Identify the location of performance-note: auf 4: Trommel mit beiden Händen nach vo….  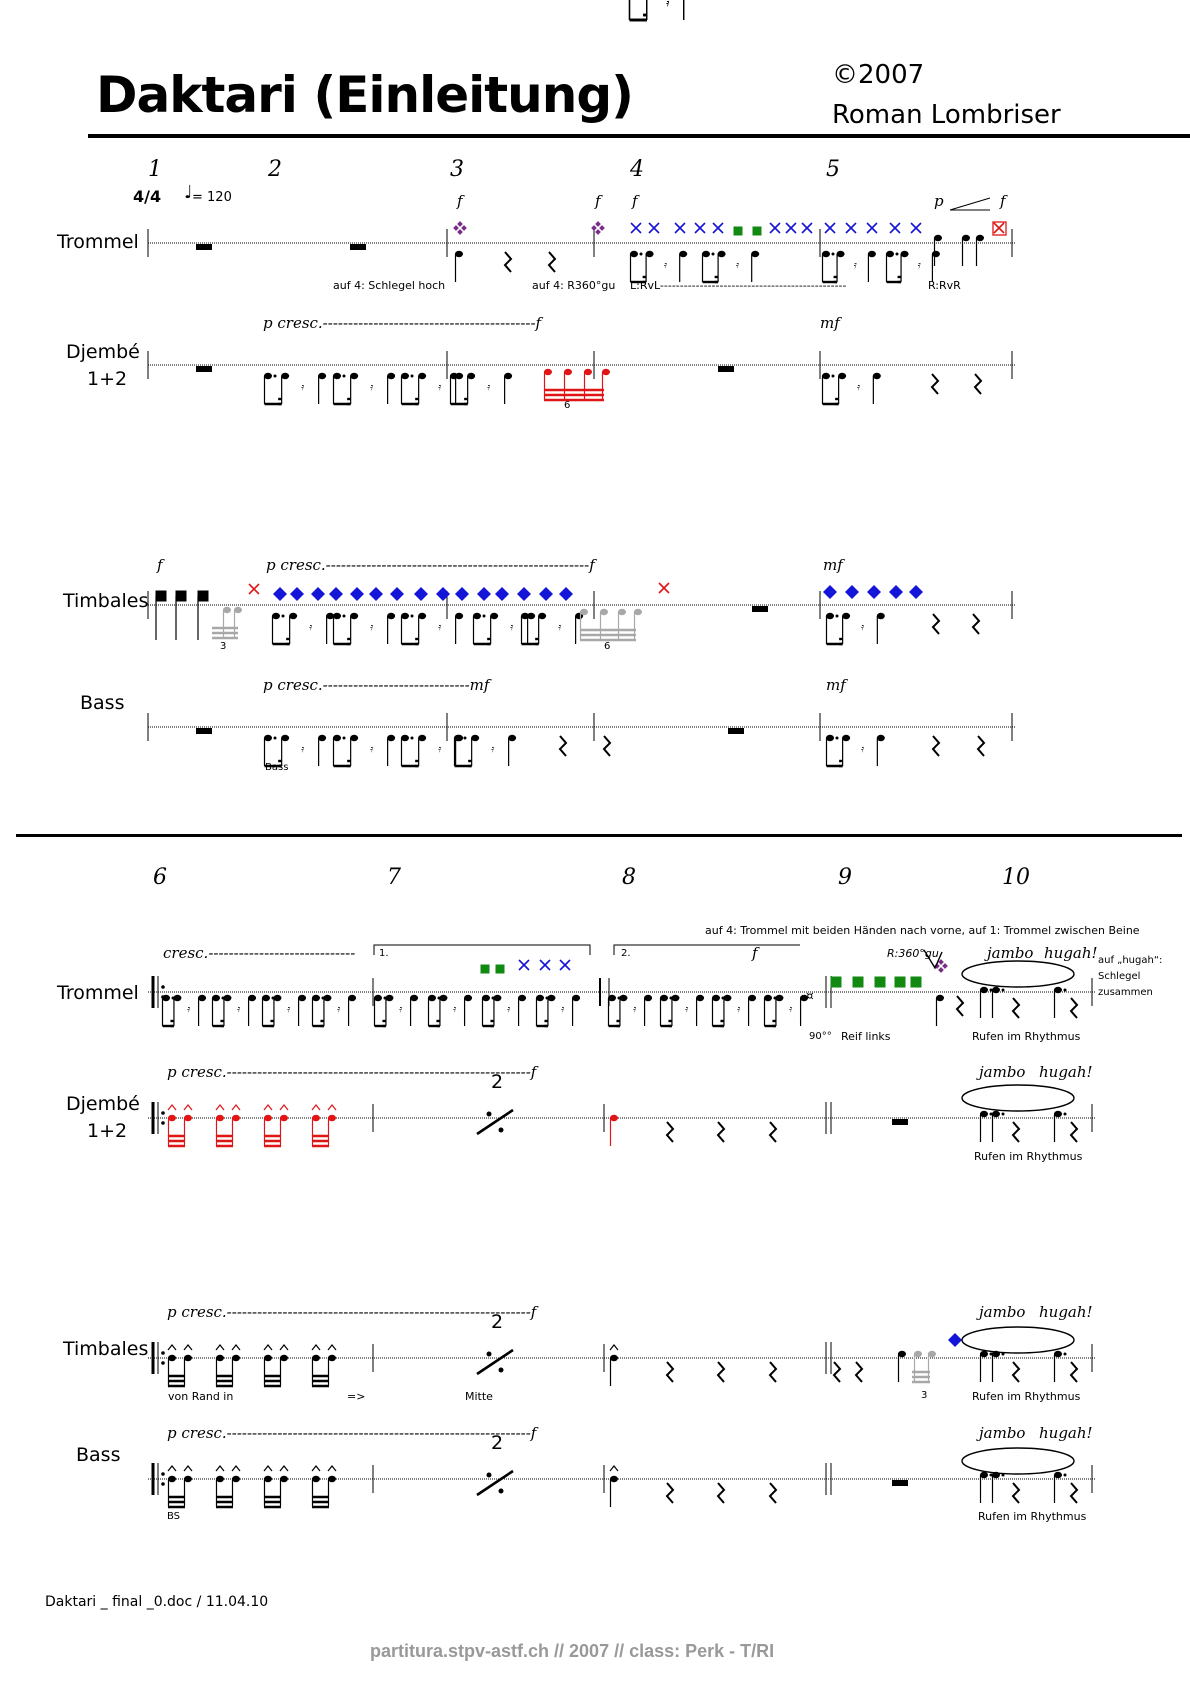
(922, 930).